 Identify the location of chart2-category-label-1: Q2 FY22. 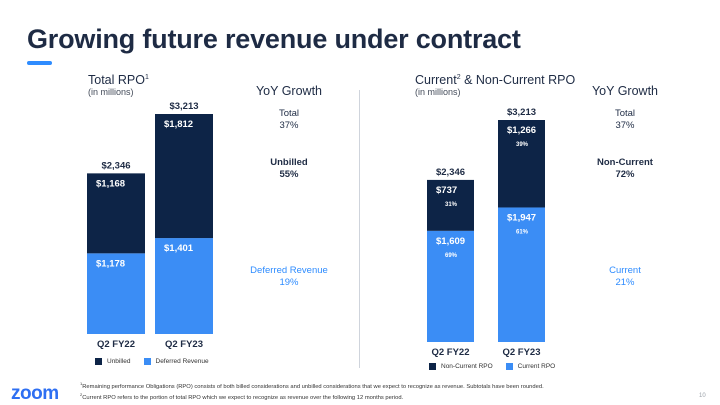
(450, 352).